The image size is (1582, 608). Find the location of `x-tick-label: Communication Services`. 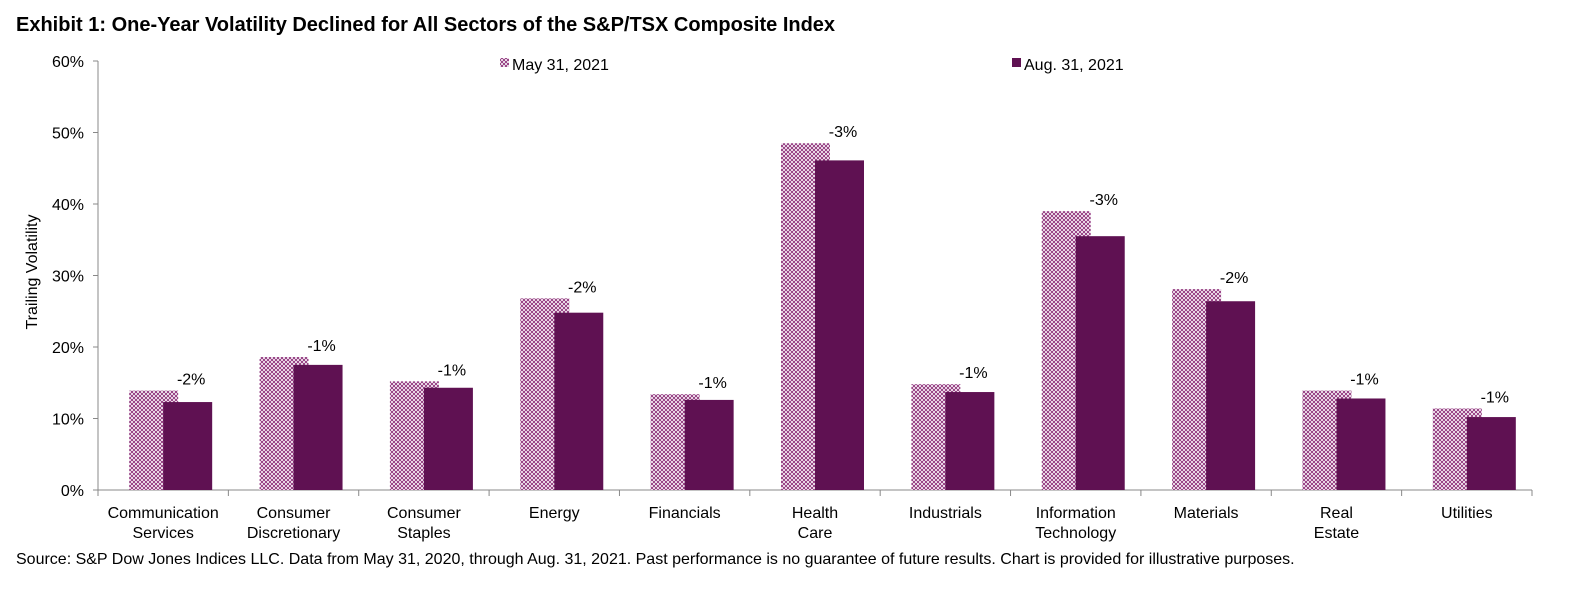

x-tick-label: Communication Services is located at coordinates (163, 523).